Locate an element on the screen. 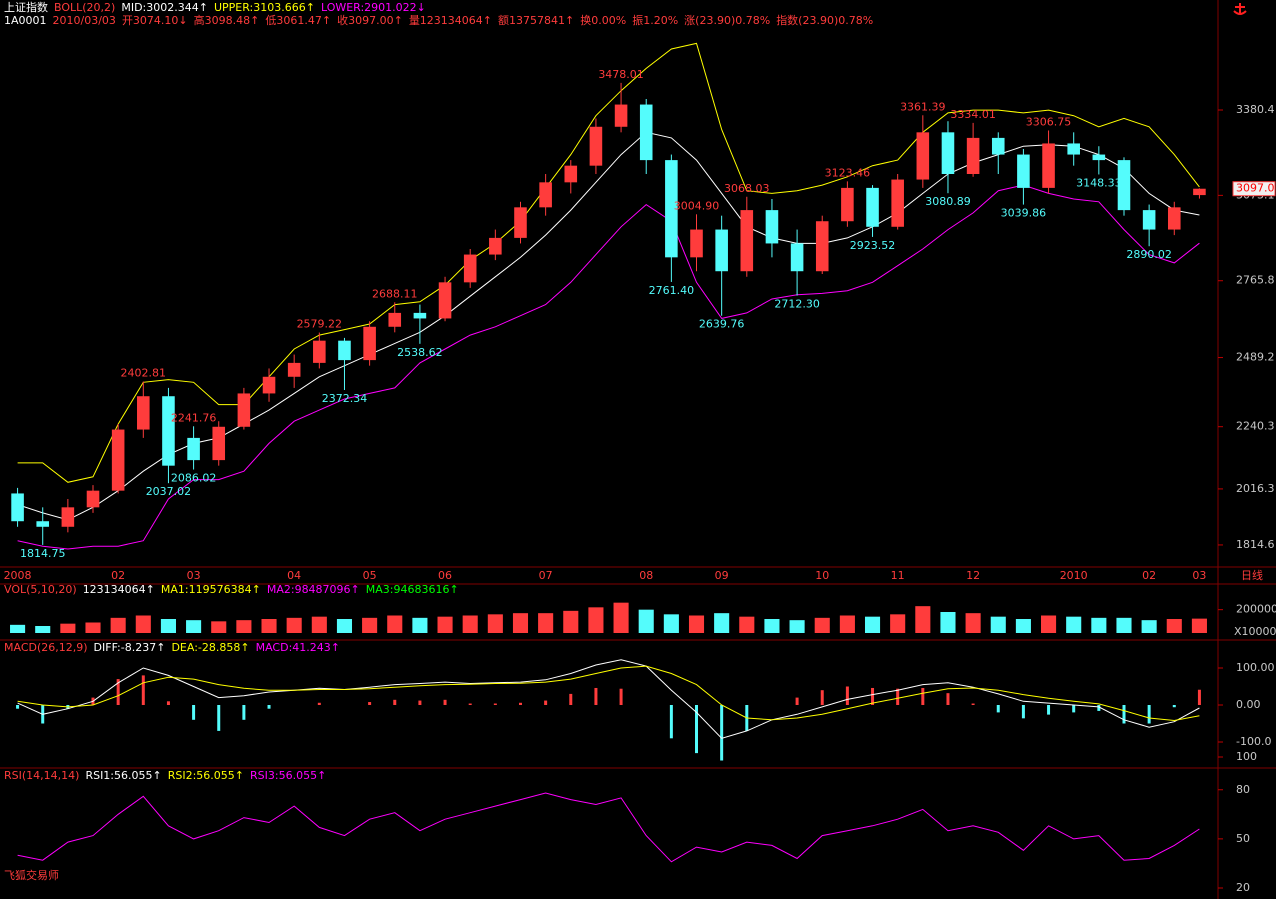  high-label: 3004.90 is located at coordinates (697, 205).